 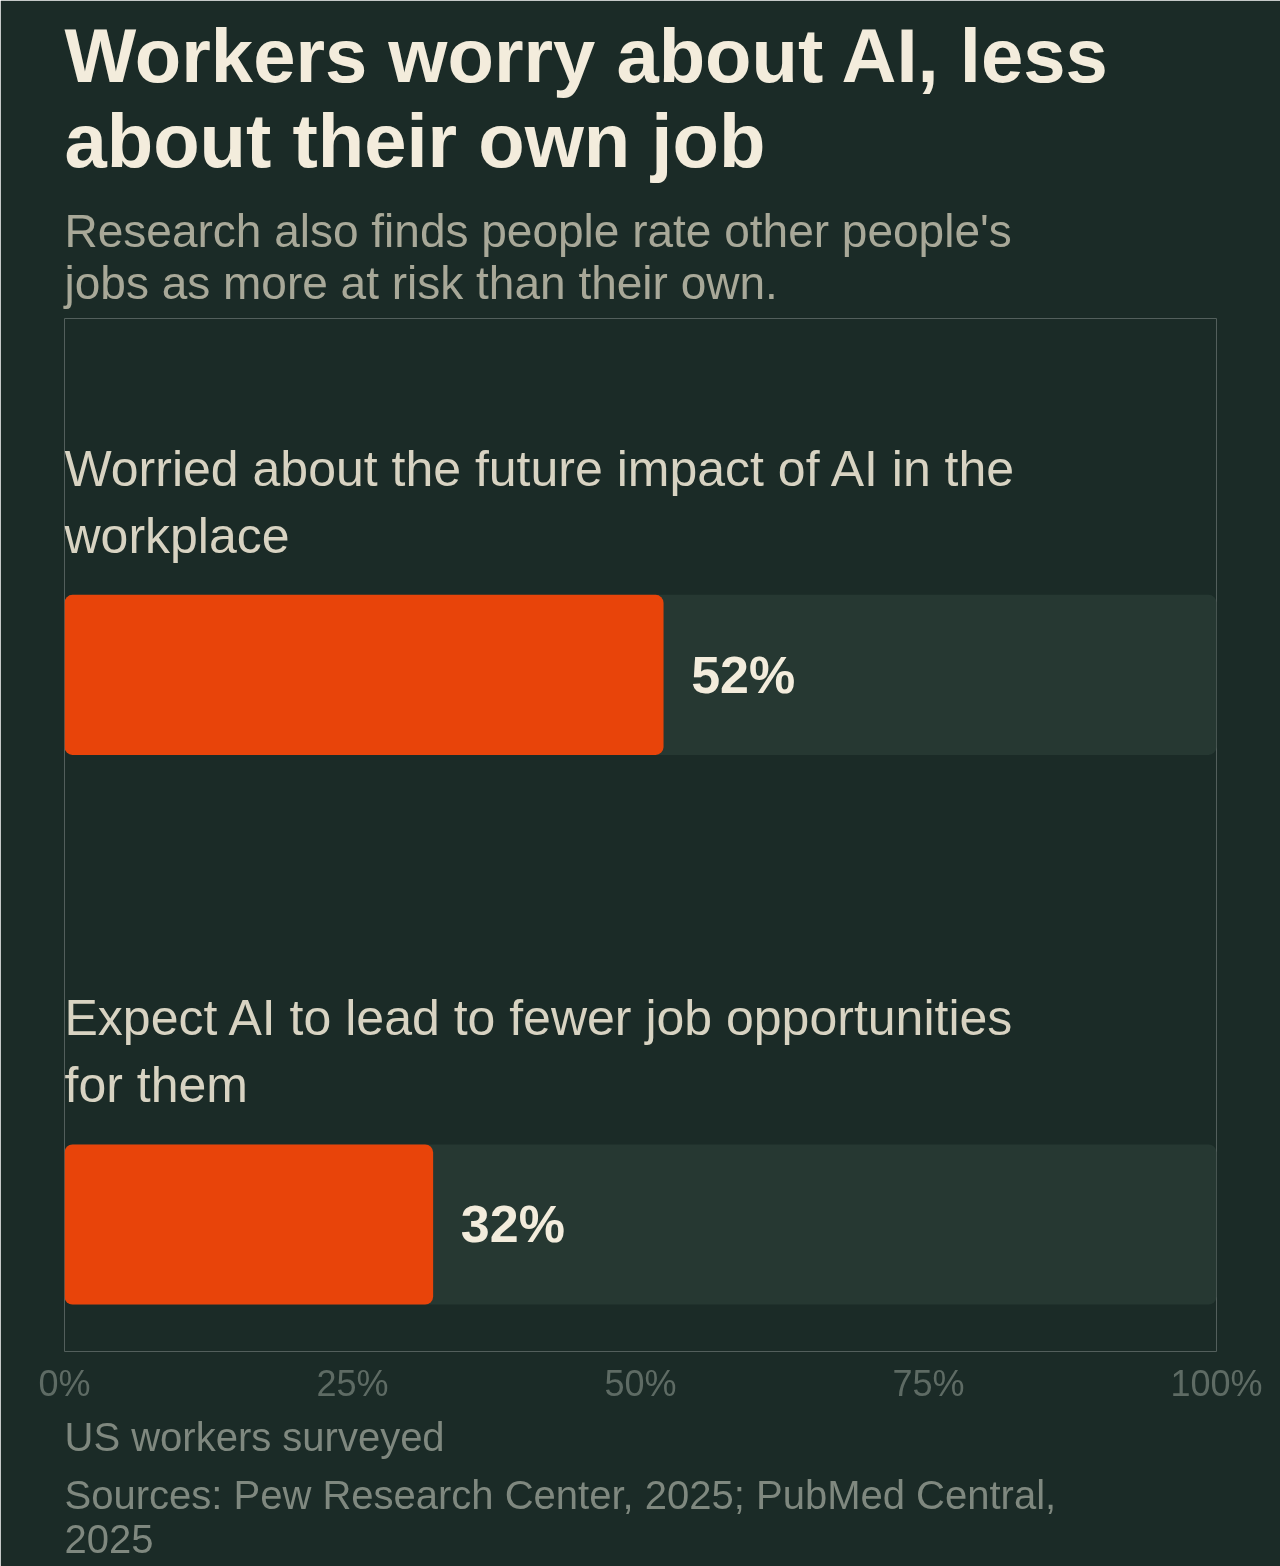 I want to click on chart-title: Workers worry about AI, less about their own job, so click(x=586, y=97).